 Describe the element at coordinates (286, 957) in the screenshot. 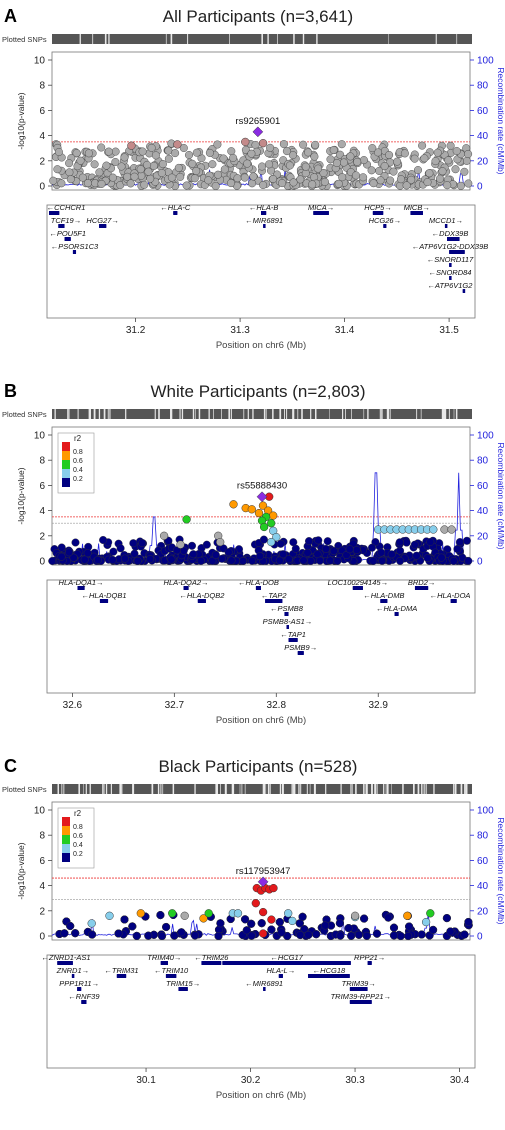

I see `gene-label: ←HCG17` at that location.